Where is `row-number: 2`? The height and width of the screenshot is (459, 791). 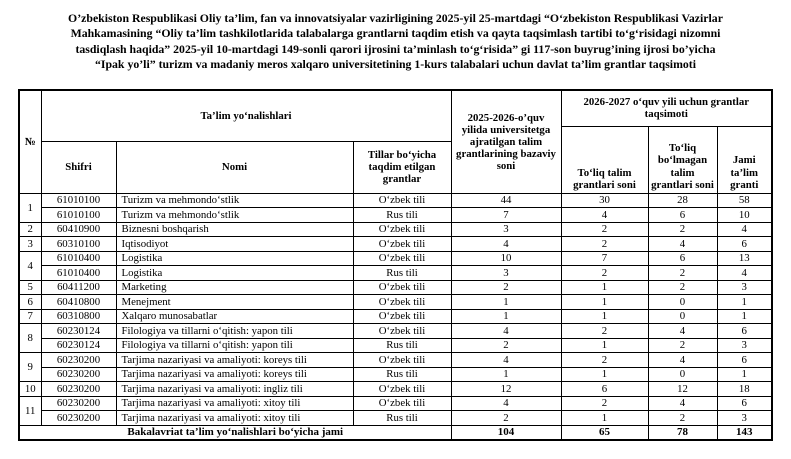 row-number: 2 is located at coordinates (30, 229).